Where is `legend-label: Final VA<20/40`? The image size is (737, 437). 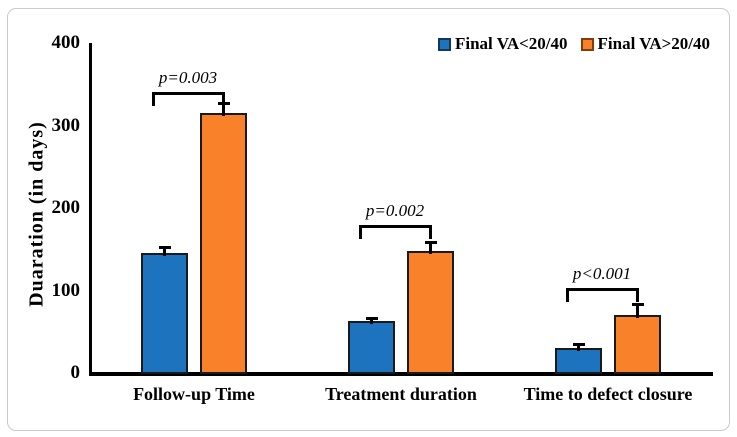 legend-label: Final VA<20/40 is located at coordinates (511, 43).